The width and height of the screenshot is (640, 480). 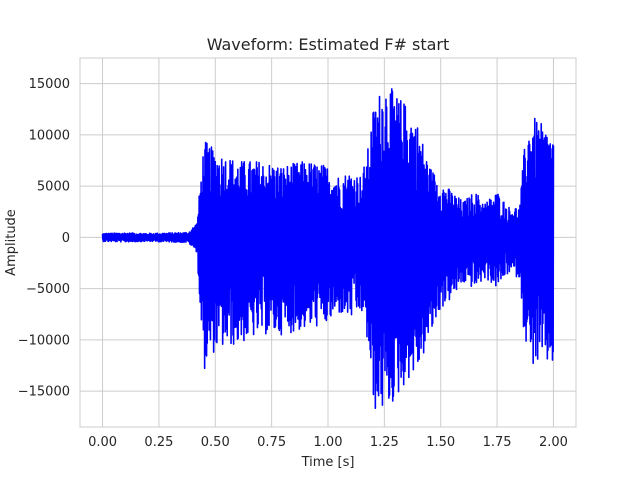 What do you see at coordinates (44, 238) in the screenshot?
I see `y-tick-labels: −15000 −10000 −5000 0 5000 10000 15000` at bounding box center [44, 238].